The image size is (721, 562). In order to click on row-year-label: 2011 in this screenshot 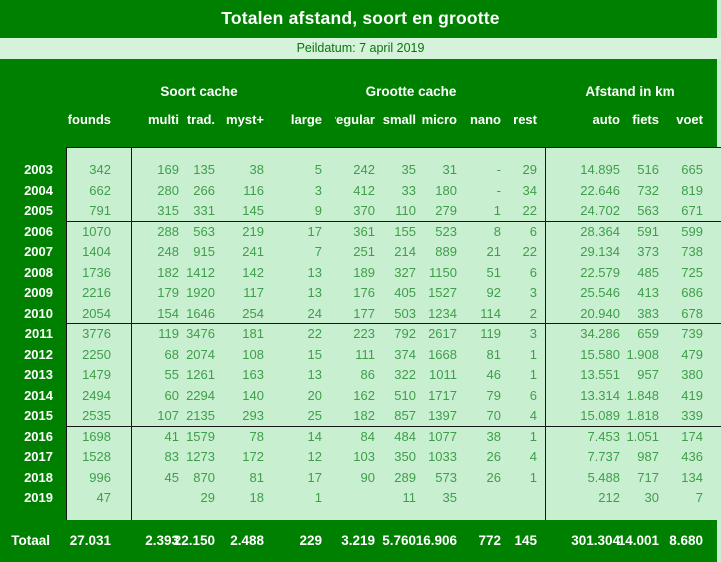, I will do `click(38, 333)`.